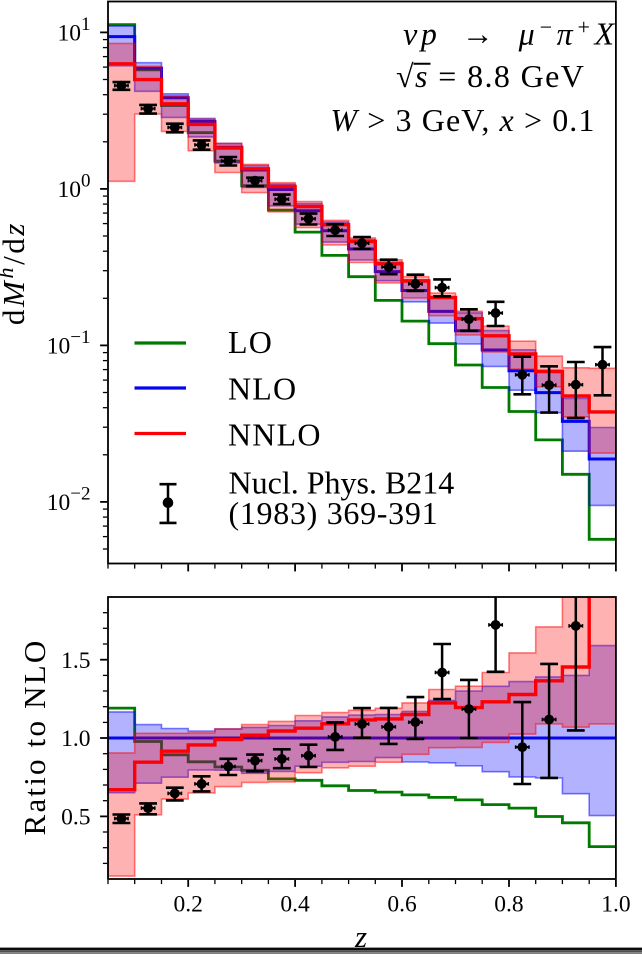  What do you see at coordinates (334, 513) in the screenshot?
I see `svg-text: (1983) 369-391` at bounding box center [334, 513].